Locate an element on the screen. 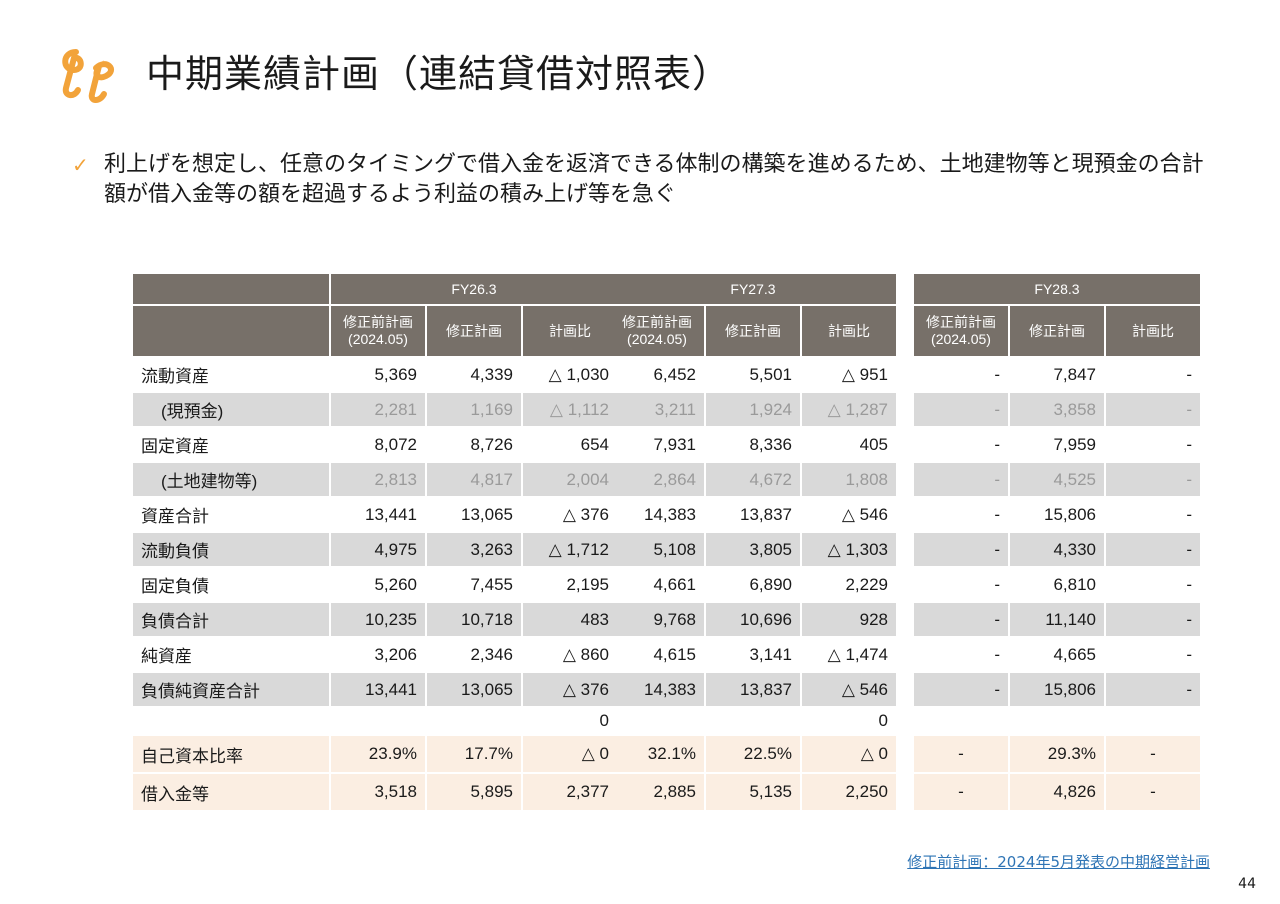  value-cell: 654 is located at coordinates (570, 444).